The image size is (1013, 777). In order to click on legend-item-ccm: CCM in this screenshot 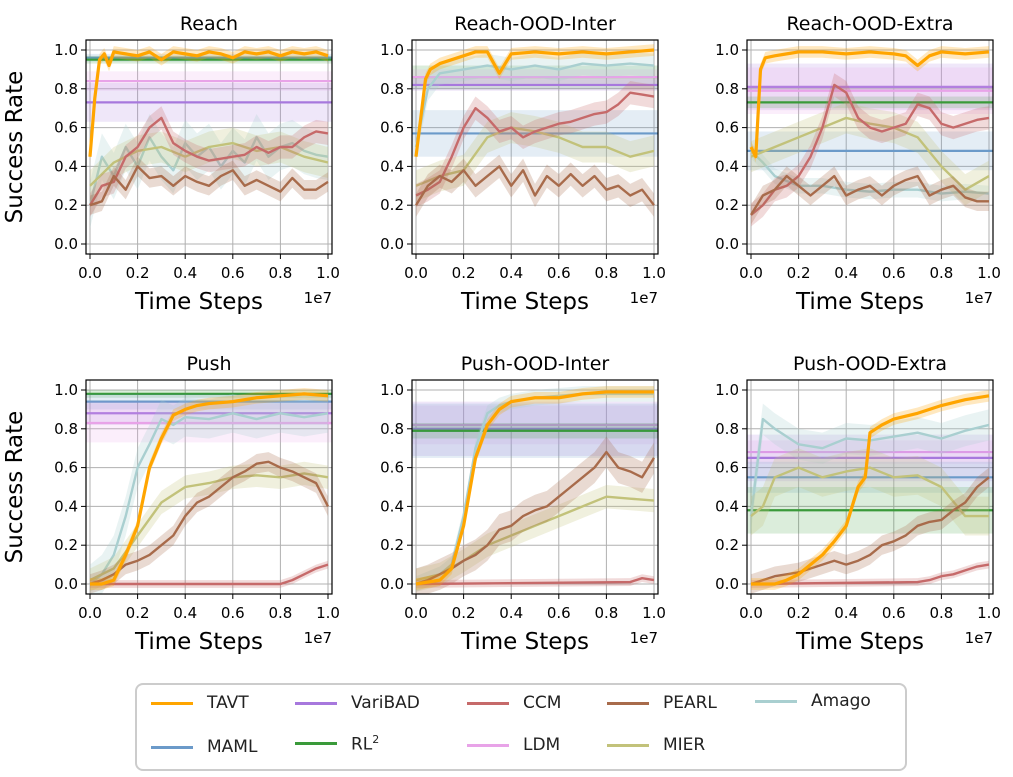, I will do `click(514, 703)`.